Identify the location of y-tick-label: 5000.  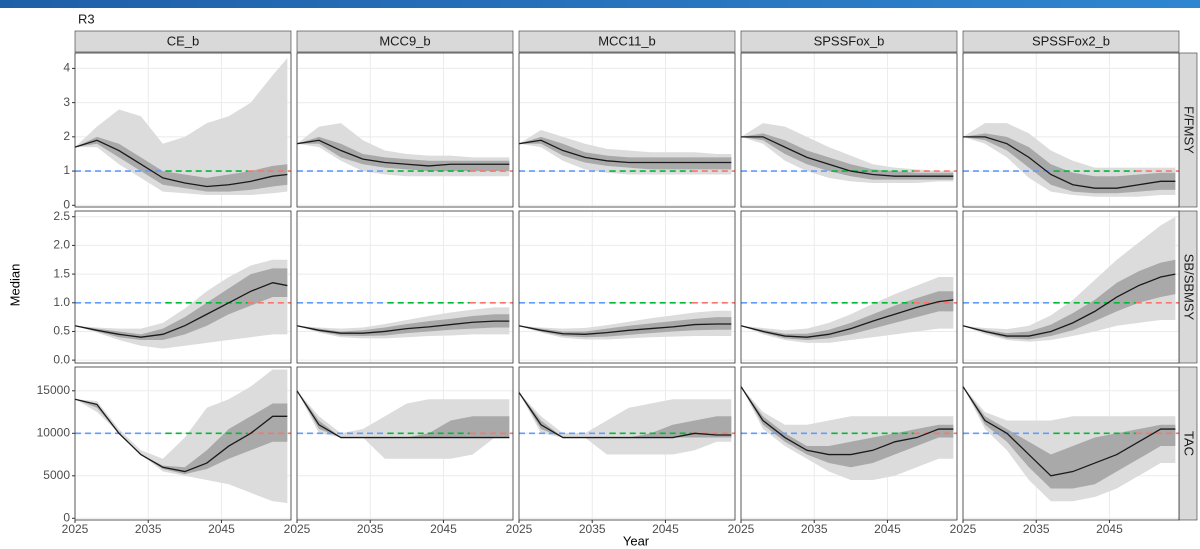
(56, 475).